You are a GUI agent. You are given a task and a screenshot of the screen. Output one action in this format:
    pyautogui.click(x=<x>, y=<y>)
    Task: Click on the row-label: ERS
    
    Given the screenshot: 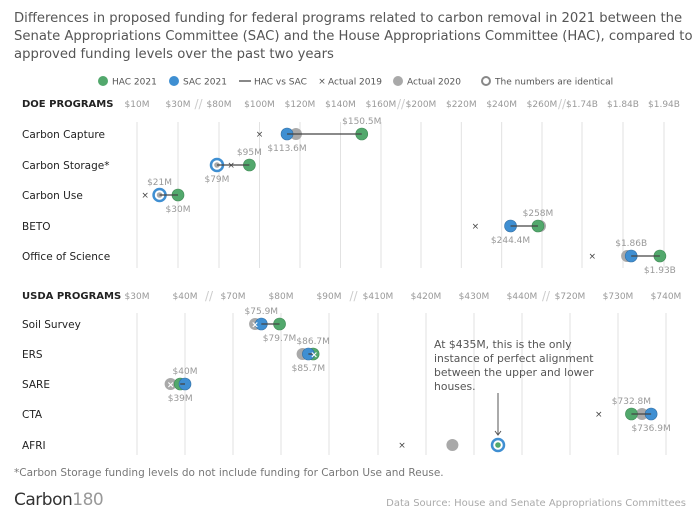 What is the action you would take?
    pyautogui.click(x=32, y=355)
    